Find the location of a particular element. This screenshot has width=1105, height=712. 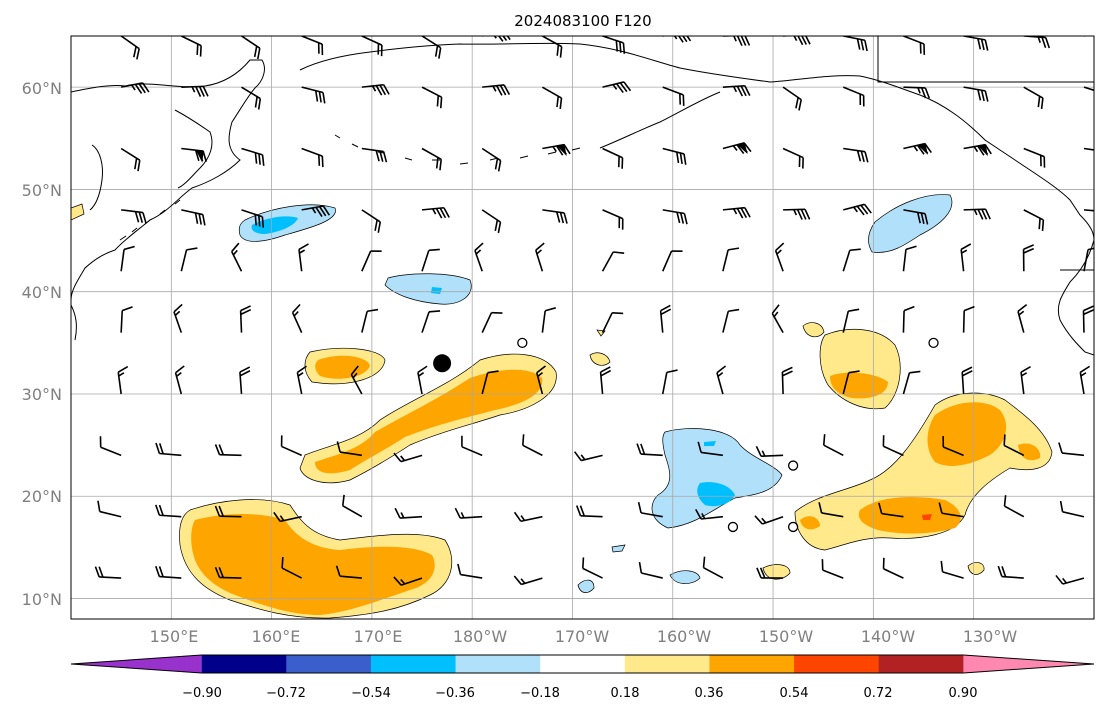

lat-label: 50°N is located at coordinates (42, 190).